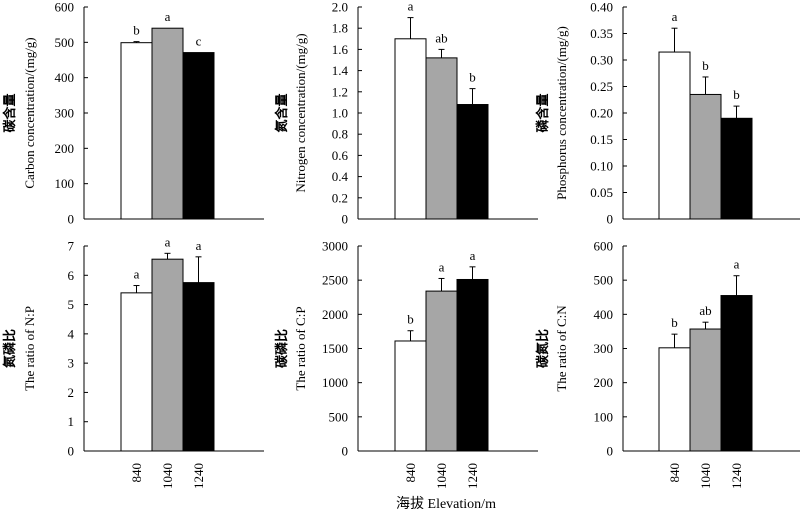 The image size is (800, 512). I want to click on y-tick-label: 0.15, so click(601, 139).